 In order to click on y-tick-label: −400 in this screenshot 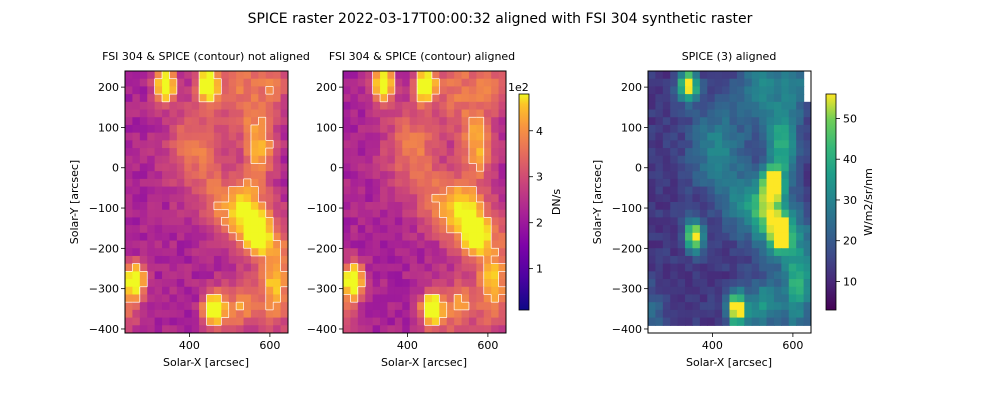, I will do `click(627, 329)`.